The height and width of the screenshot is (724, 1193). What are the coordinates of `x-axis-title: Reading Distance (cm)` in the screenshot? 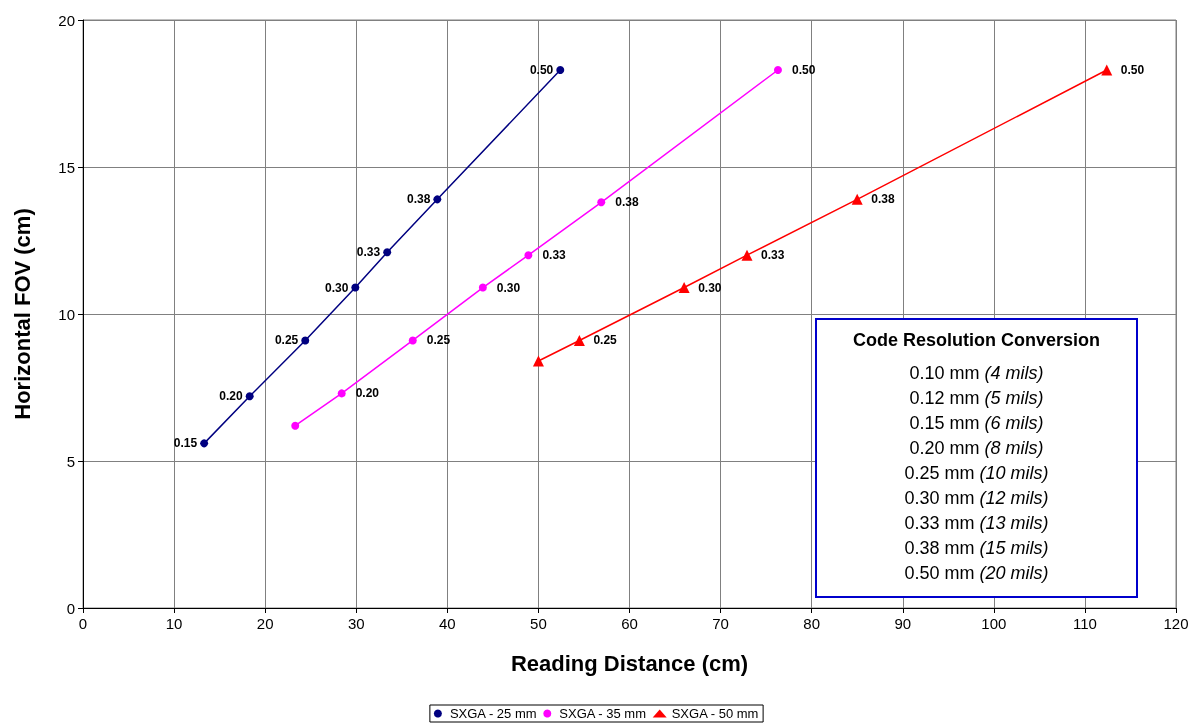 It's located at (629, 663).